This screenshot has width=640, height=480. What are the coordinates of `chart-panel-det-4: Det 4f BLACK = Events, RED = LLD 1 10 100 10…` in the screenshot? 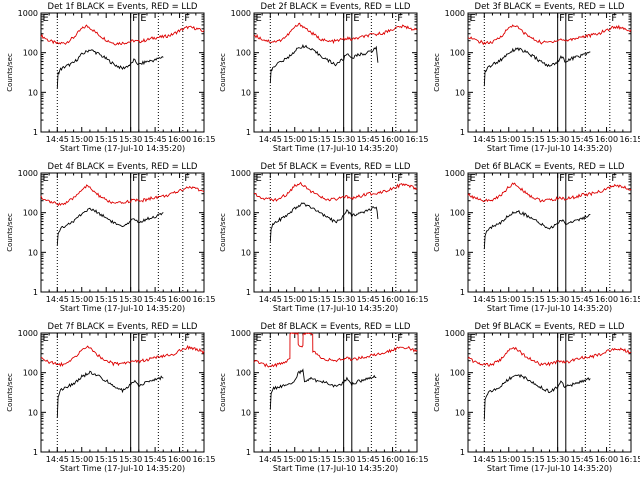 It's located at (111, 237).